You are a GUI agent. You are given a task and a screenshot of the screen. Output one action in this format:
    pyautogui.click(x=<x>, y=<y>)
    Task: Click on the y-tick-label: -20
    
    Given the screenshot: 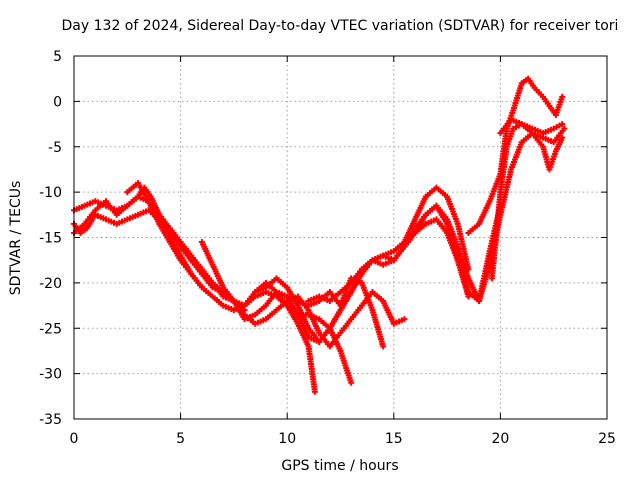 What is the action you would take?
    pyautogui.click(x=50, y=284)
    